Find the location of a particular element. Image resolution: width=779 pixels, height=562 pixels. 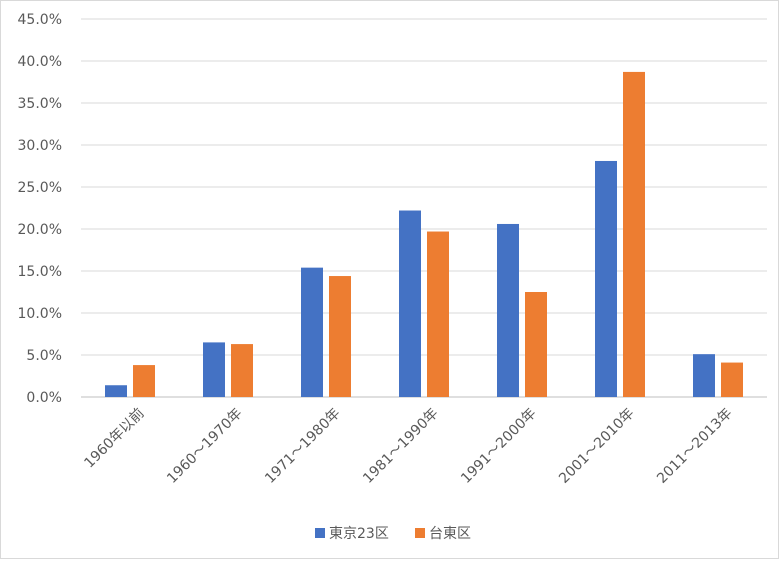

x-tick-label: 1960年以前 is located at coordinates (114, 438).